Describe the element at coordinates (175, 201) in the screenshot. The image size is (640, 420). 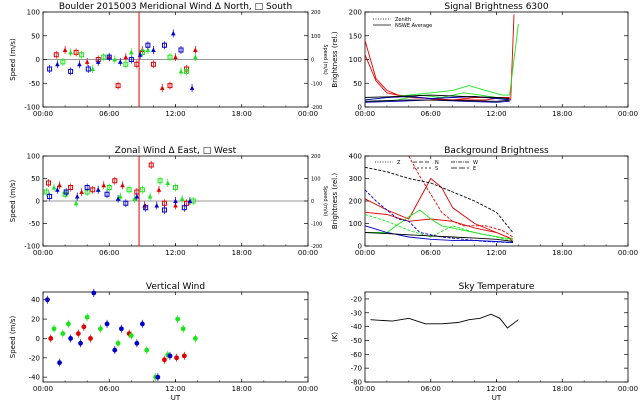
I see `panel-zonal` at that location.